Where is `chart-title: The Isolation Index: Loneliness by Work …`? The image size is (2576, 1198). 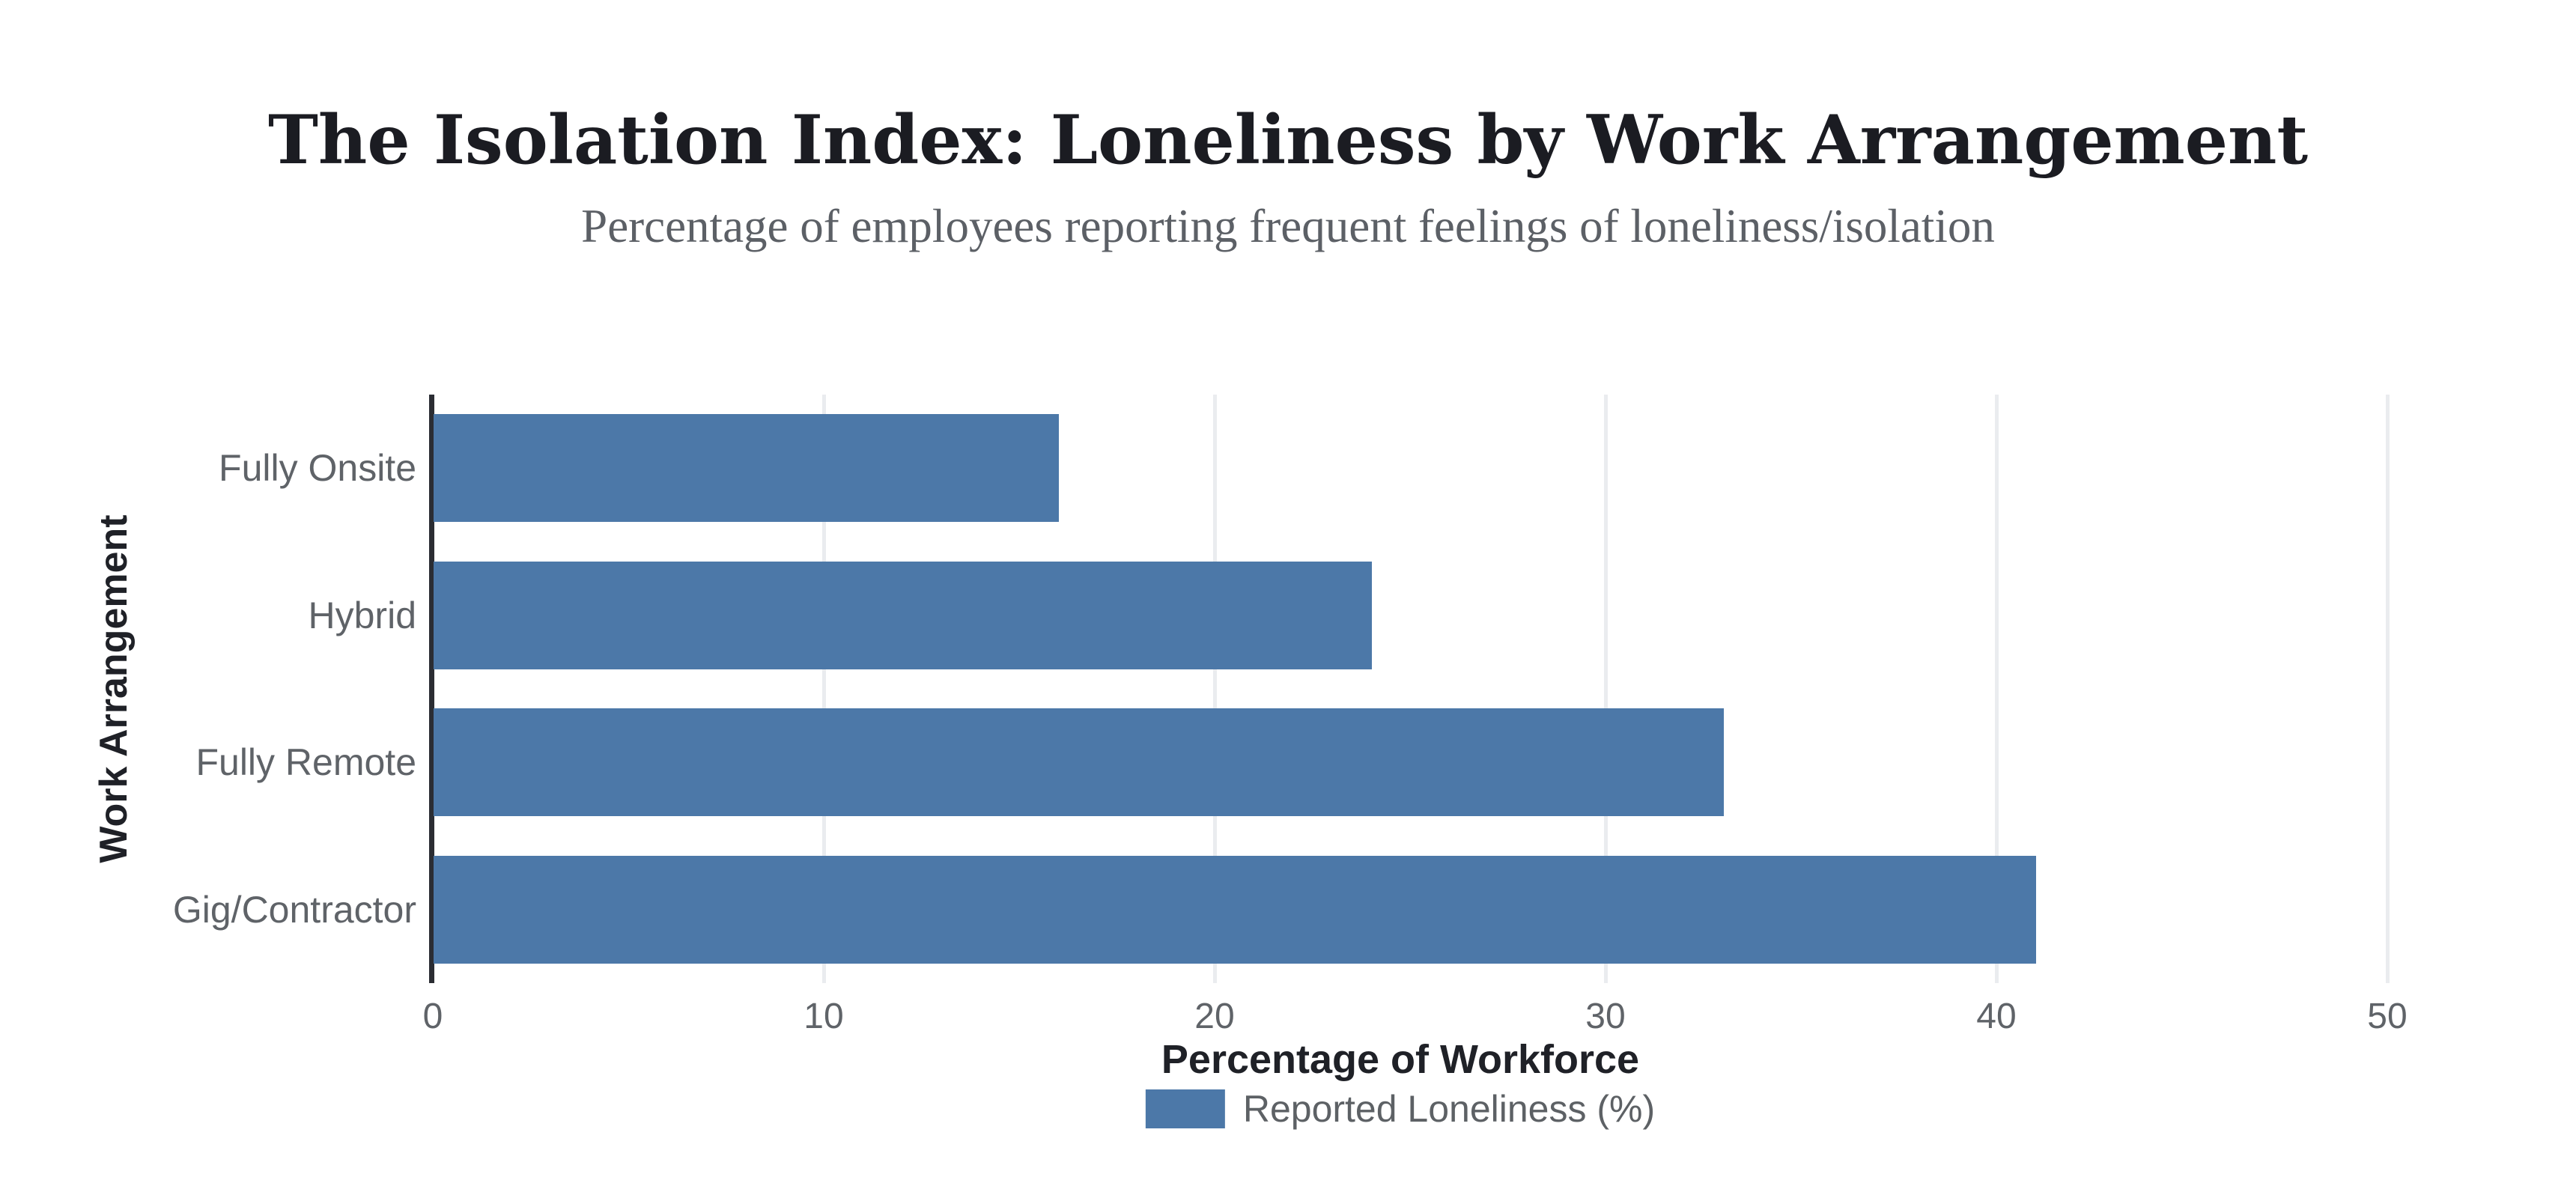 chart-title: The Isolation Index: Loneliness by Work … is located at coordinates (1288, 140).